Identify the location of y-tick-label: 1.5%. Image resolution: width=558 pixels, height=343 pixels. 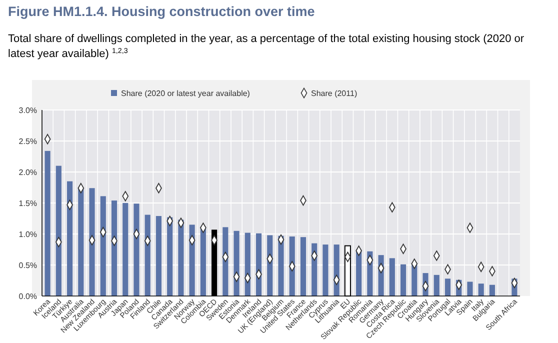
(27, 203).